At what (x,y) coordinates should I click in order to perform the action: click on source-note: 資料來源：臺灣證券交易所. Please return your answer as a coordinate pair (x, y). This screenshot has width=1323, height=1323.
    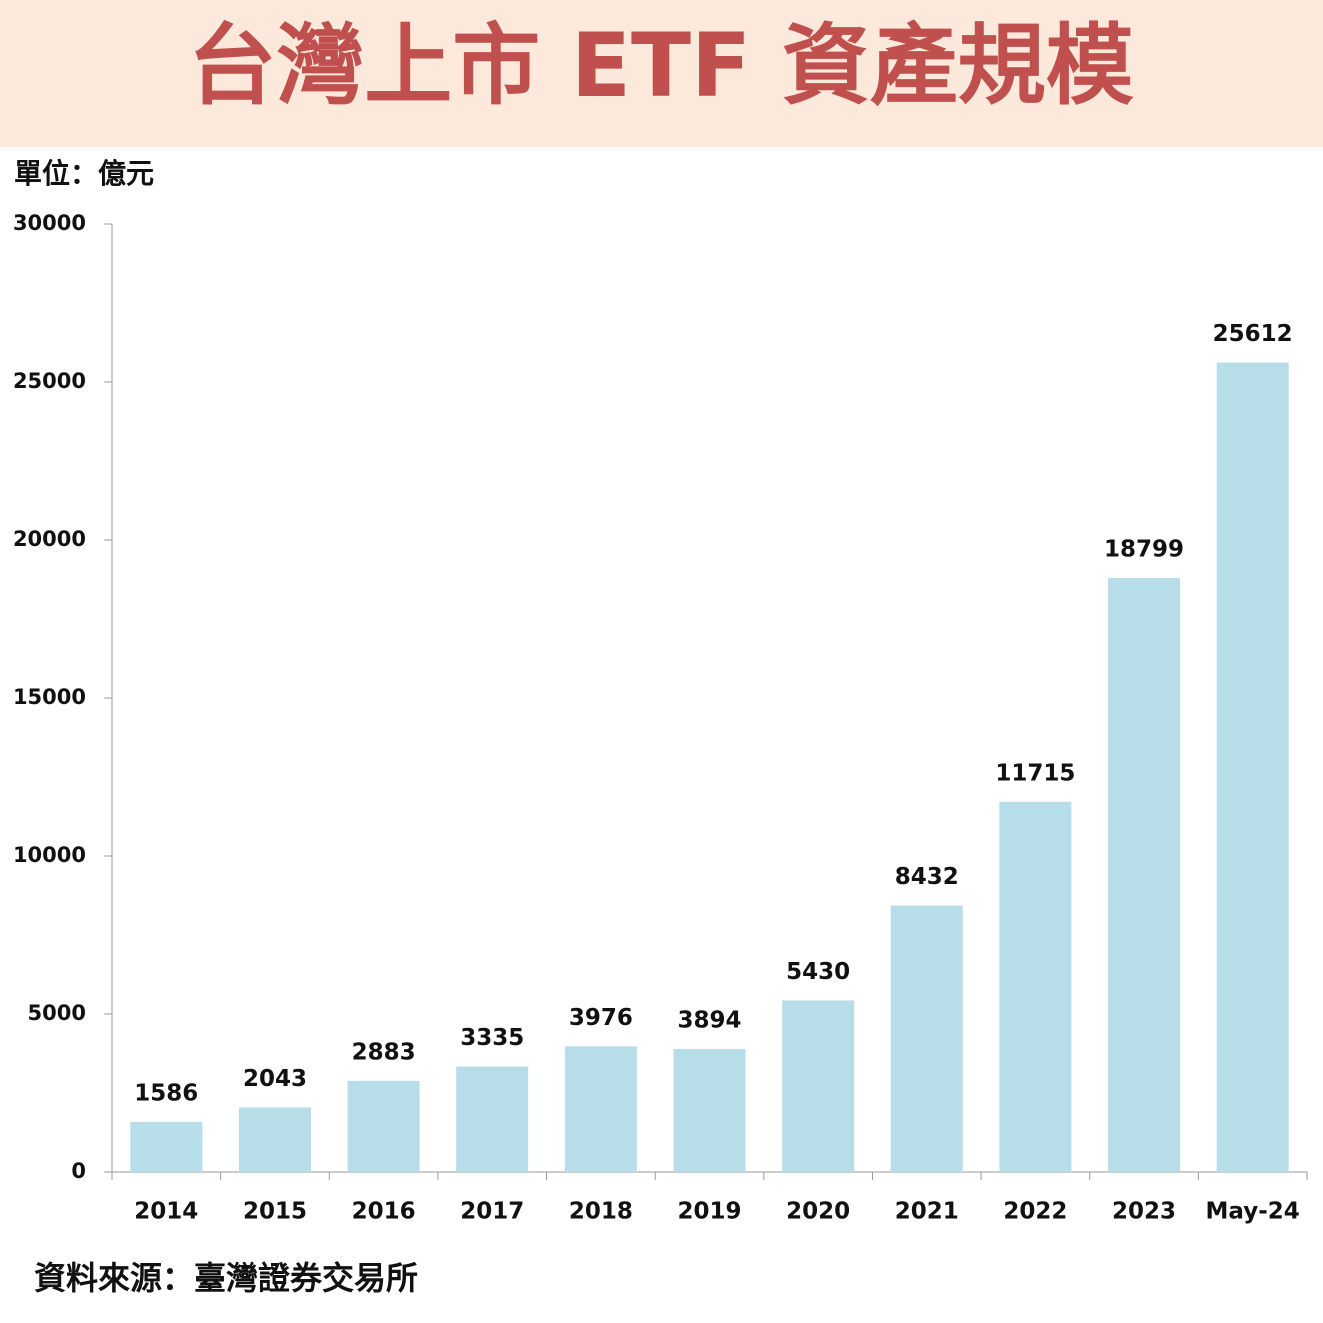
    Looking at the image, I should click on (226, 1278).